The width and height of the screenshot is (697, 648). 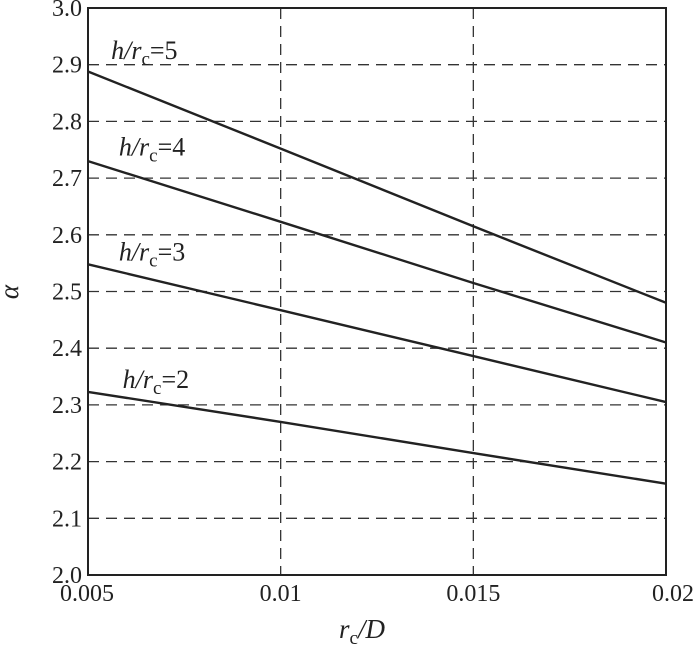 What do you see at coordinates (67, 519) in the screenshot?
I see `y-tick-label: 2.1` at bounding box center [67, 519].